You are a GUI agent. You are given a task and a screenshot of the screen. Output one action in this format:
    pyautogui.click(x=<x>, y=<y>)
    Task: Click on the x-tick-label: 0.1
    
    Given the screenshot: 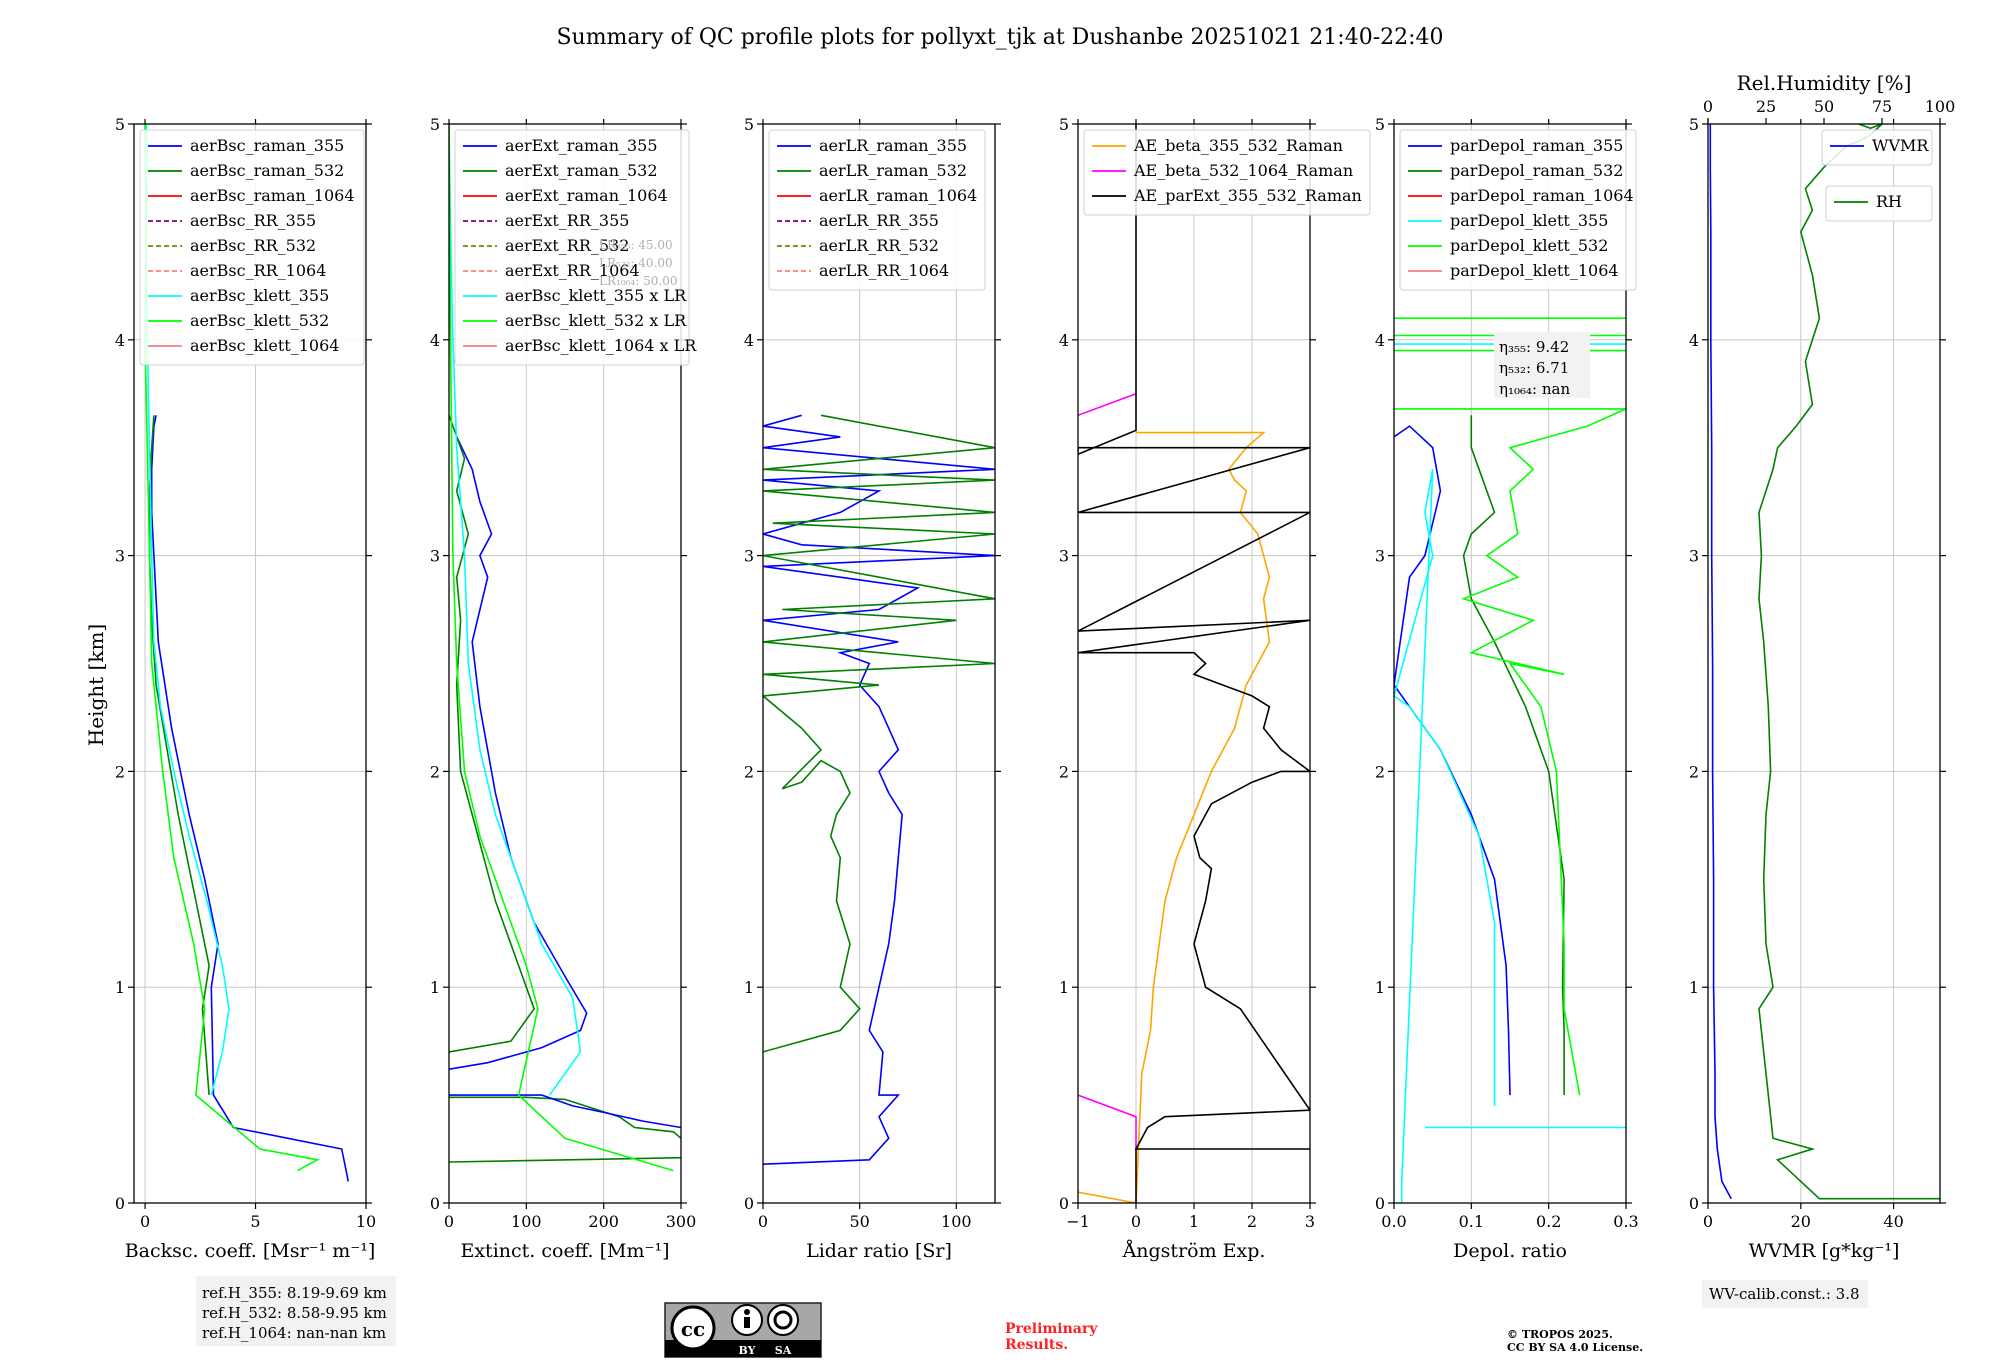 What is the action you would take?
    pyautogui.click(x=1471, y=1221)
    